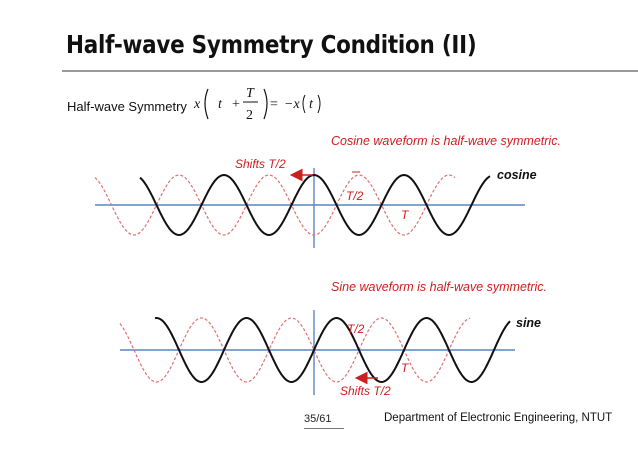  What do you see at coordinates (355, 196) in the screenshot?
I see `cosine-half-period-label: T/2` at bounding box center [355, 196].